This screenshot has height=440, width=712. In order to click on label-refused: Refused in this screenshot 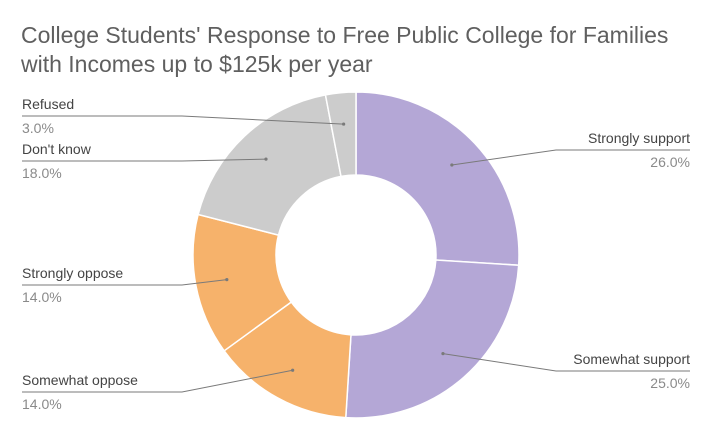, I will do `click(48, 104)`.